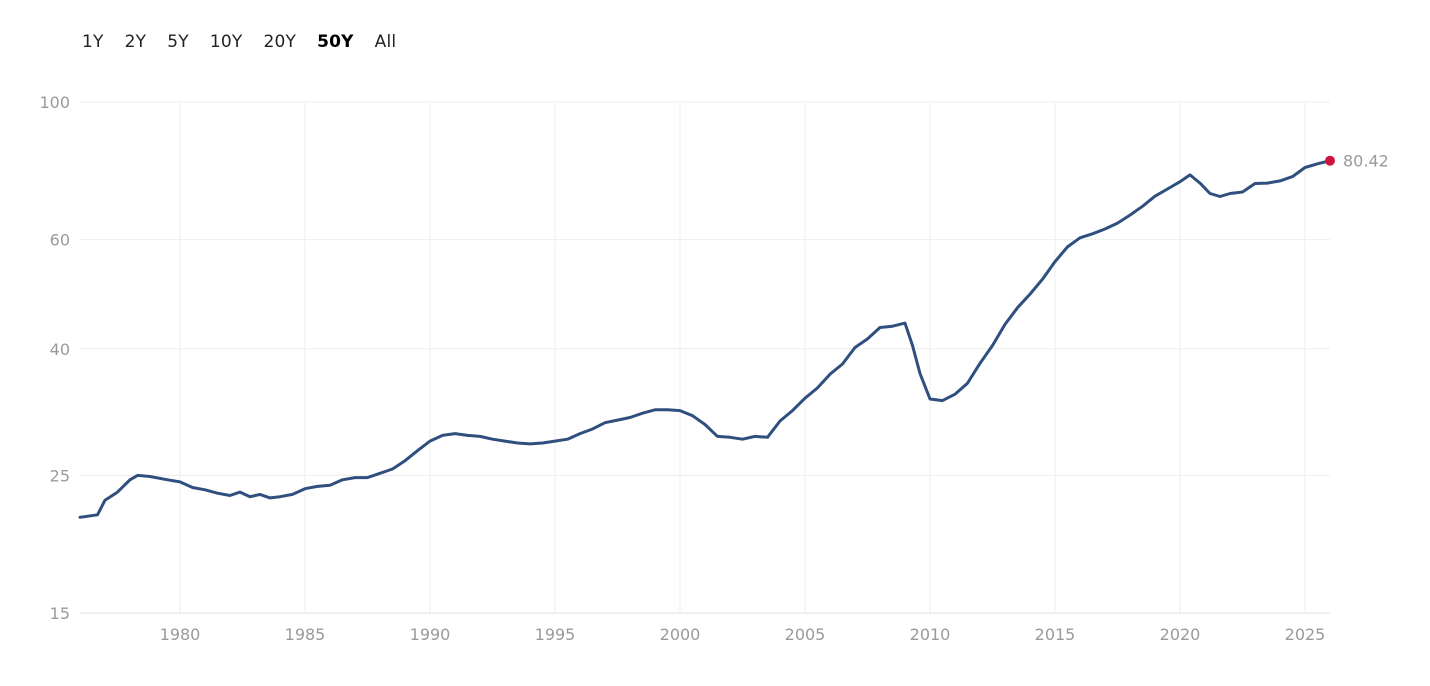 This screenshot has width=1430, height=686. I want to click on x-tick-label: 2010, so click(930, 634).